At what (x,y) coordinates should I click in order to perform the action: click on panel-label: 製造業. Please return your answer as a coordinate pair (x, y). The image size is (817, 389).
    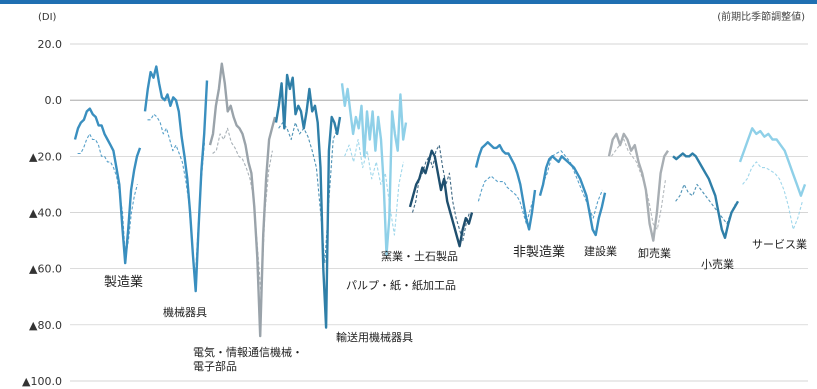
    Looking at the image, I should click on (123, 282).